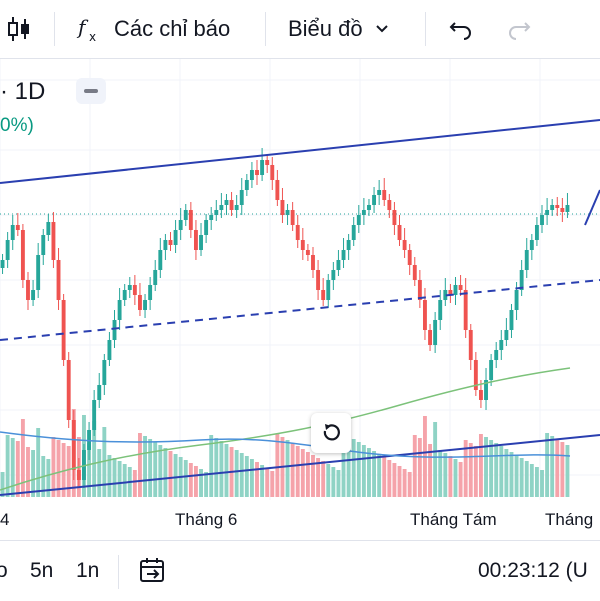 This screenshot has height=601, width=600. Describe the element at coordinates (5, 519) in the screenshot. I see `time-axis-label: 4` at that location.